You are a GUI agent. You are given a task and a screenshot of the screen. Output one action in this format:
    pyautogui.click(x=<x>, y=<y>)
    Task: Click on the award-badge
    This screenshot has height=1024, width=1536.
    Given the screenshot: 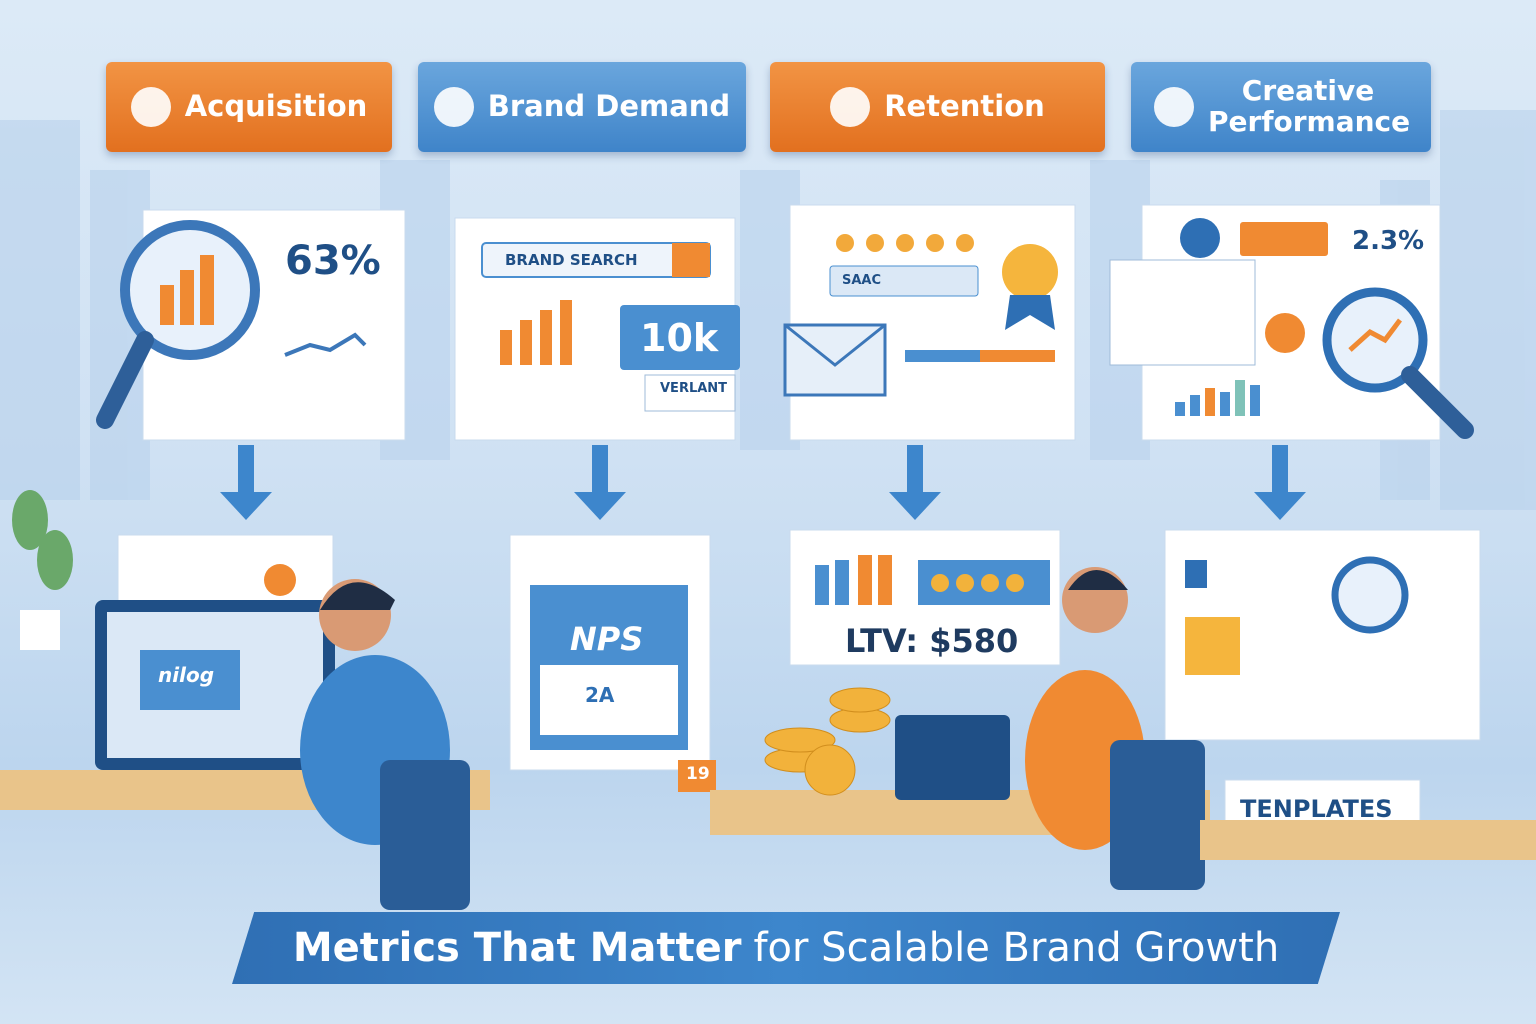 What is the action you would take?
    pyautogui.click(x=1030, y=272)
    